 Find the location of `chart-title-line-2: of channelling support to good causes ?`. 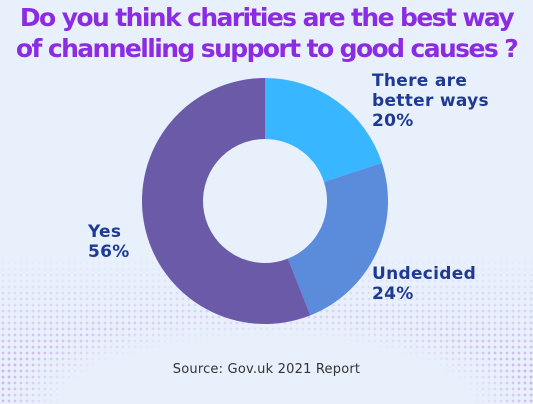

chart-title-line-2: of channelling support to good causes ? is located at coordinates (267, 48).